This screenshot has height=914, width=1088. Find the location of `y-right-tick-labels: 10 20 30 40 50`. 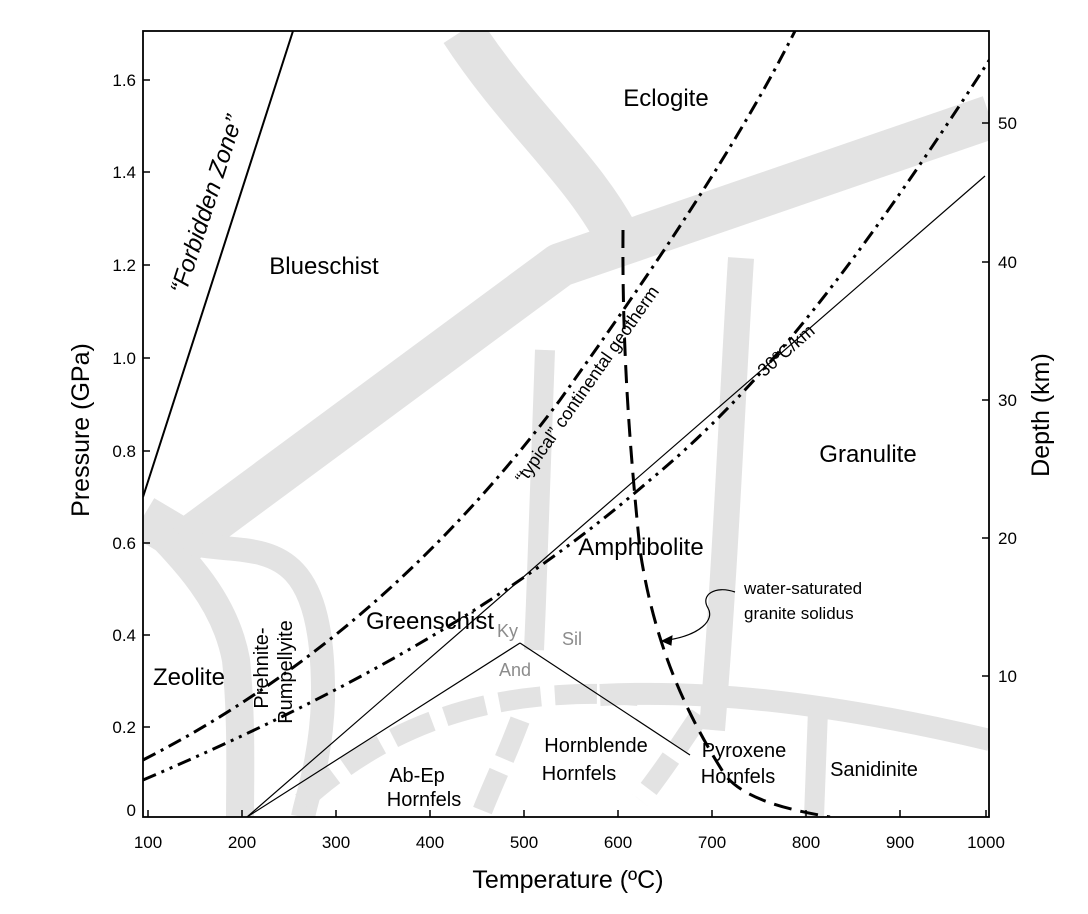

y-right-tick-labels: 10 20 30 40 50 is located at coordinates (1007, 400).